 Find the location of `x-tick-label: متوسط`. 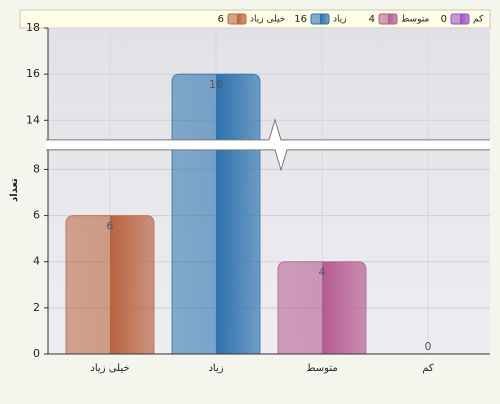

x-tick-label: متوسط is located at coordinates (321, 368).